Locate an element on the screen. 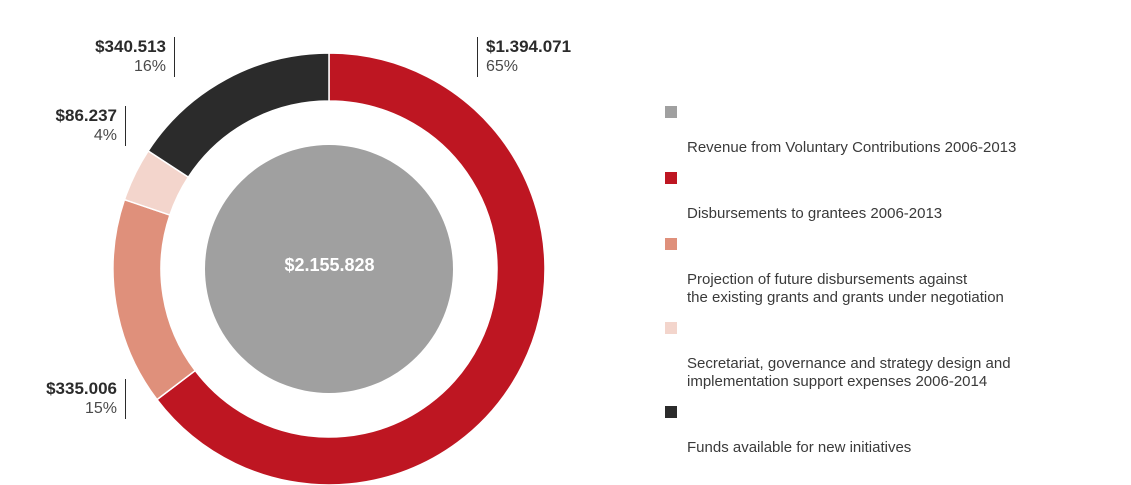  legend-label-disbursements: Disbursements to grantees 2006-2013 is located at coordinates (815, 213).